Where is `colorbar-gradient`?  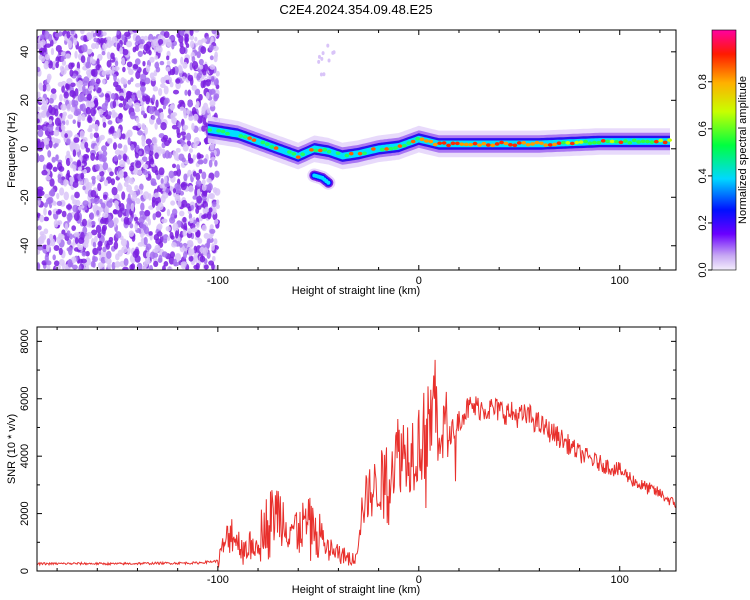 colorbar-gradient is located at coordinates (724, 150).